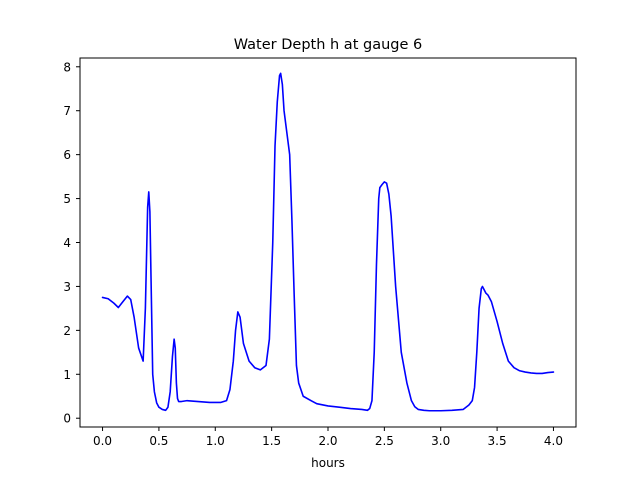 This screenshot has width=640, height=480. I want to click on y-tick-label: 7, so click(67, 111).